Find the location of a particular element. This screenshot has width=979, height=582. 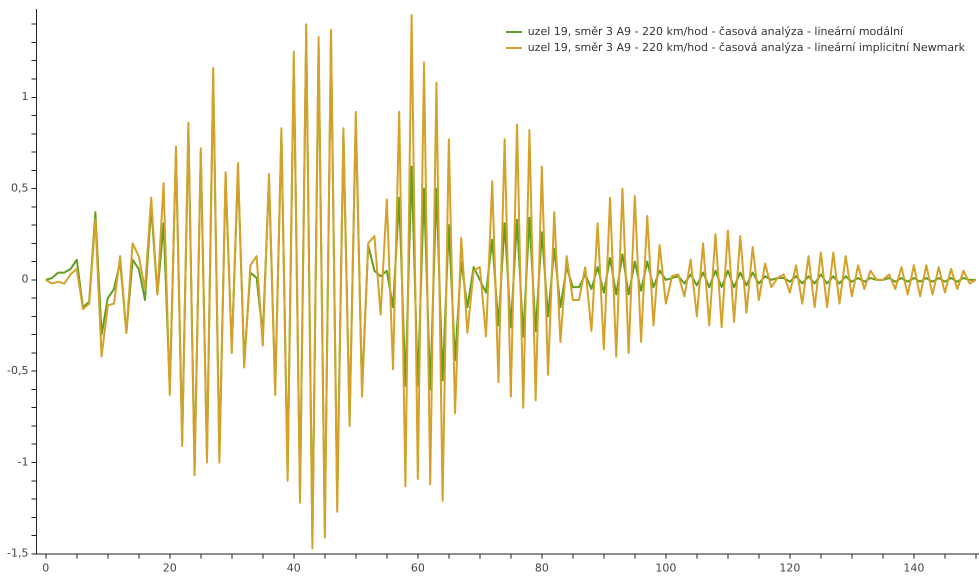

x-tick-label: 120 is located at coordinates (789, 567).